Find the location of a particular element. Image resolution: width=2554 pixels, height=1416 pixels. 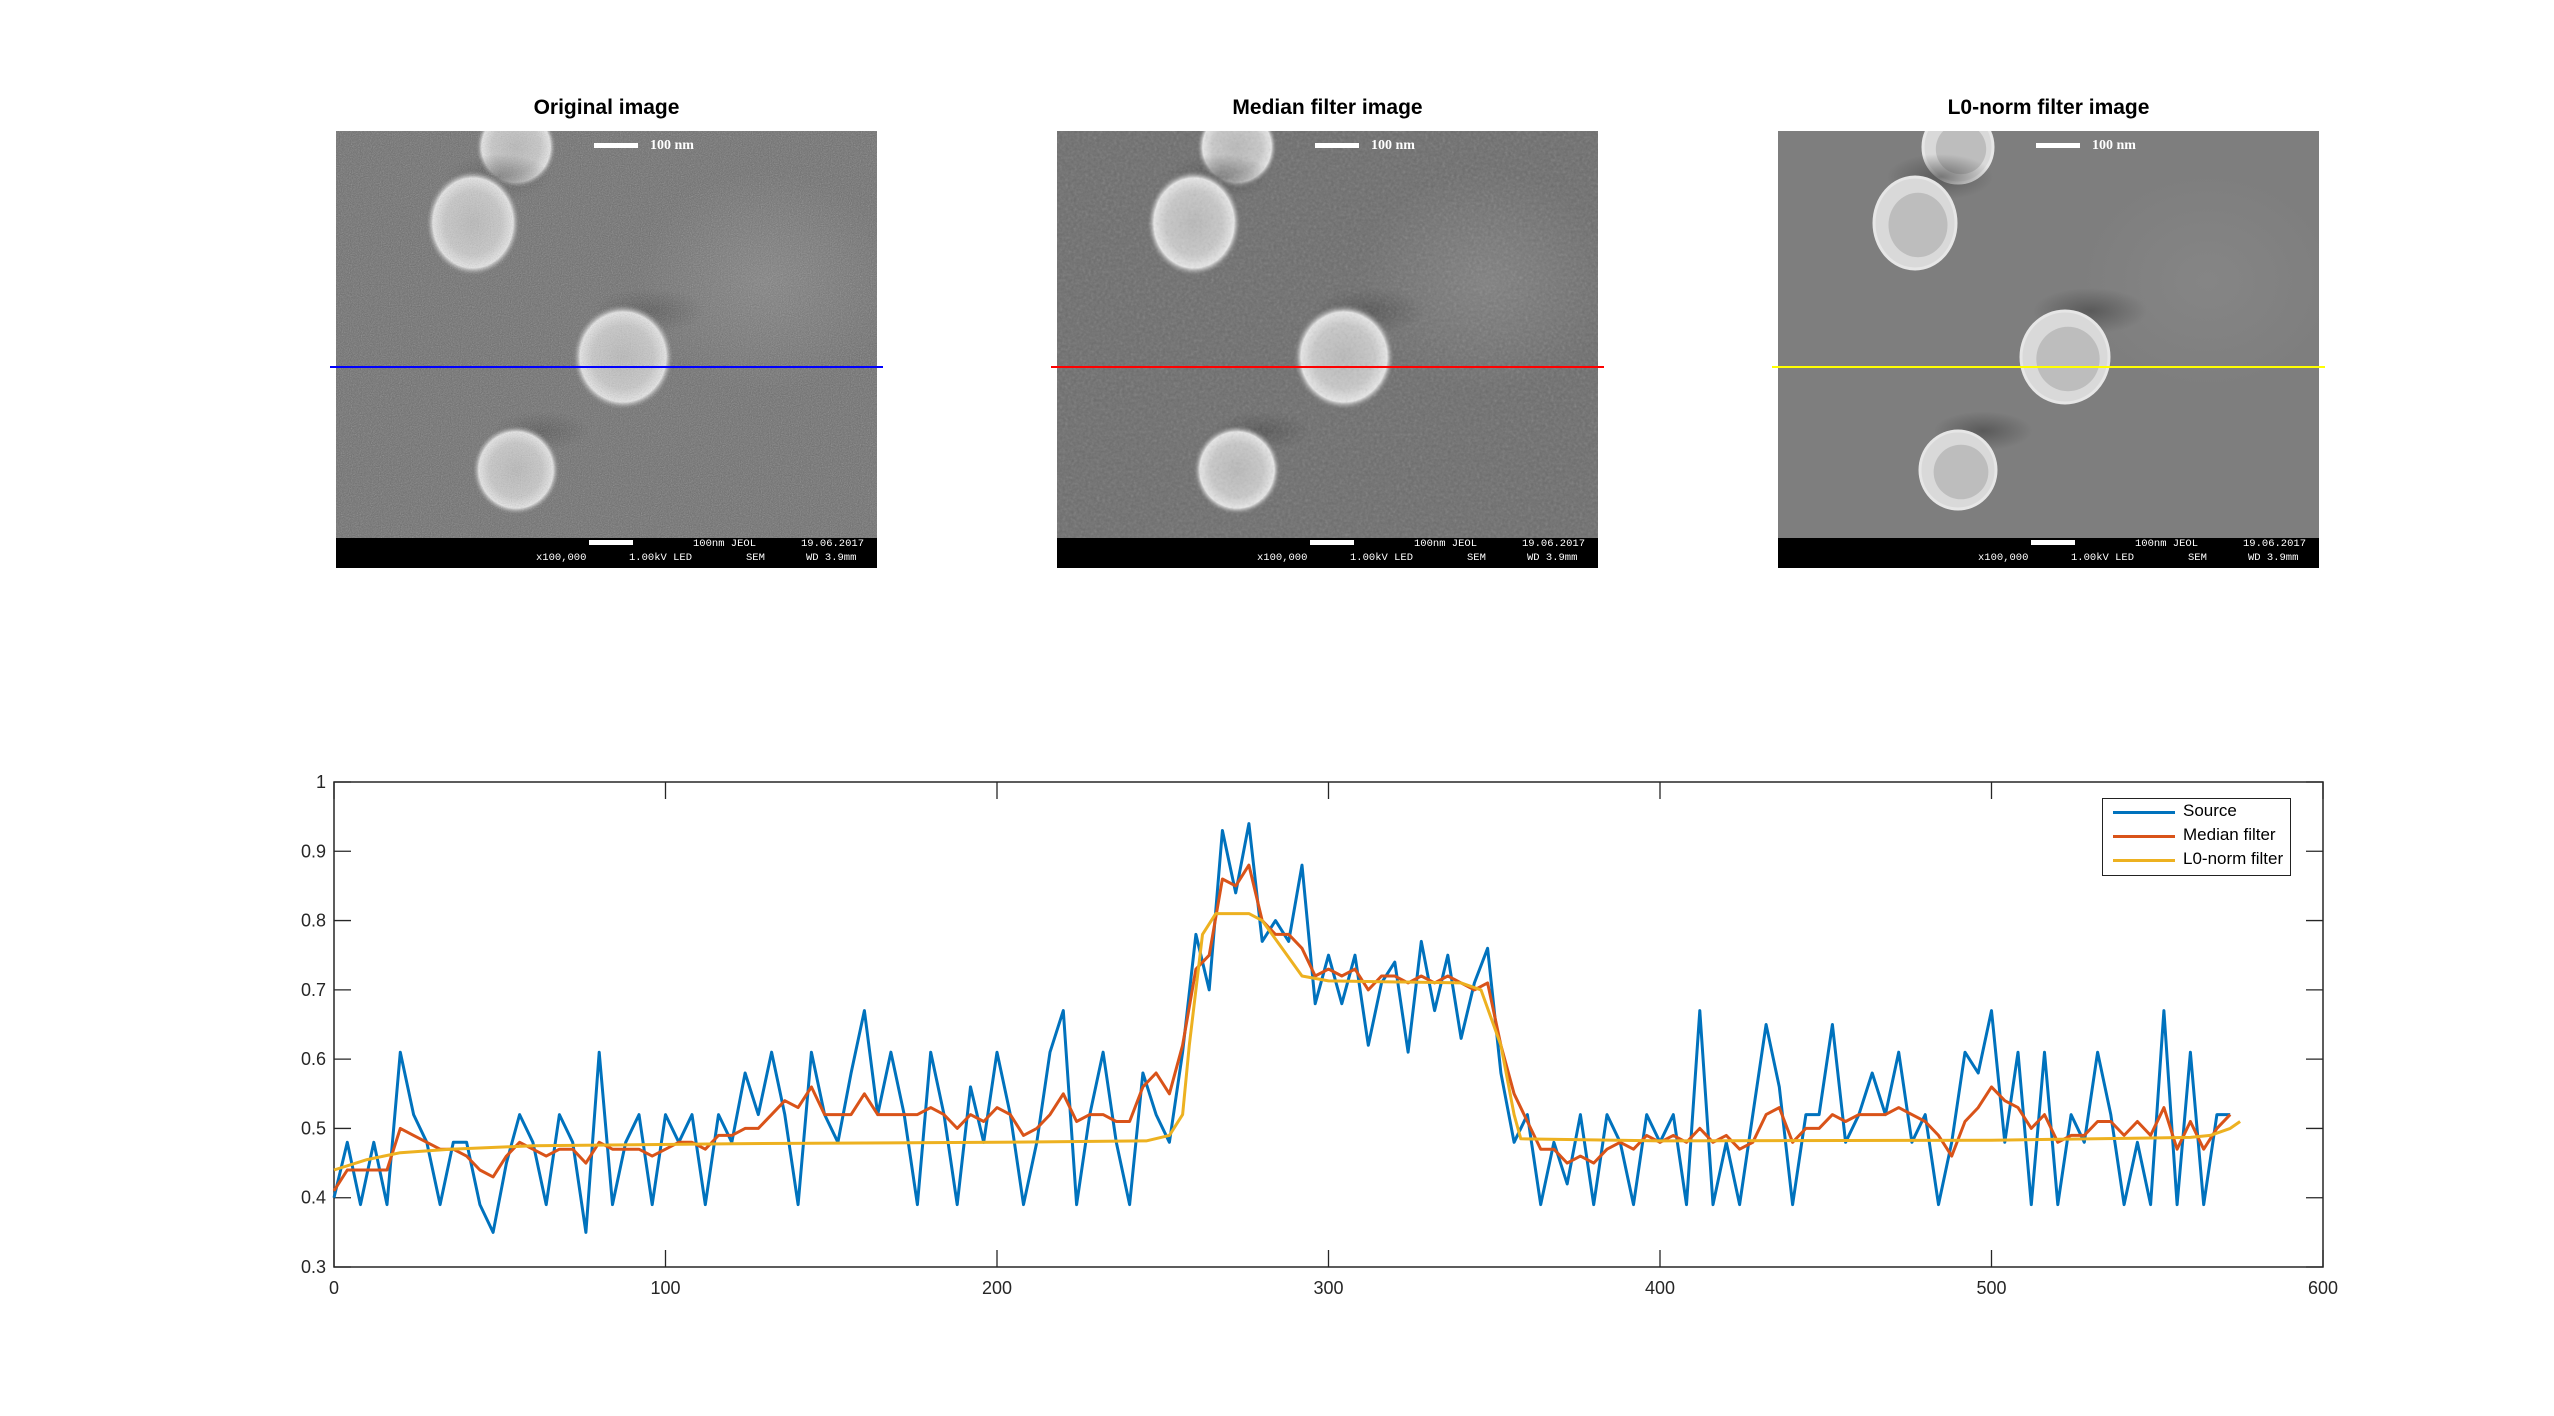

y-tick-label: 0.9 is located at coordinates (313, 851).